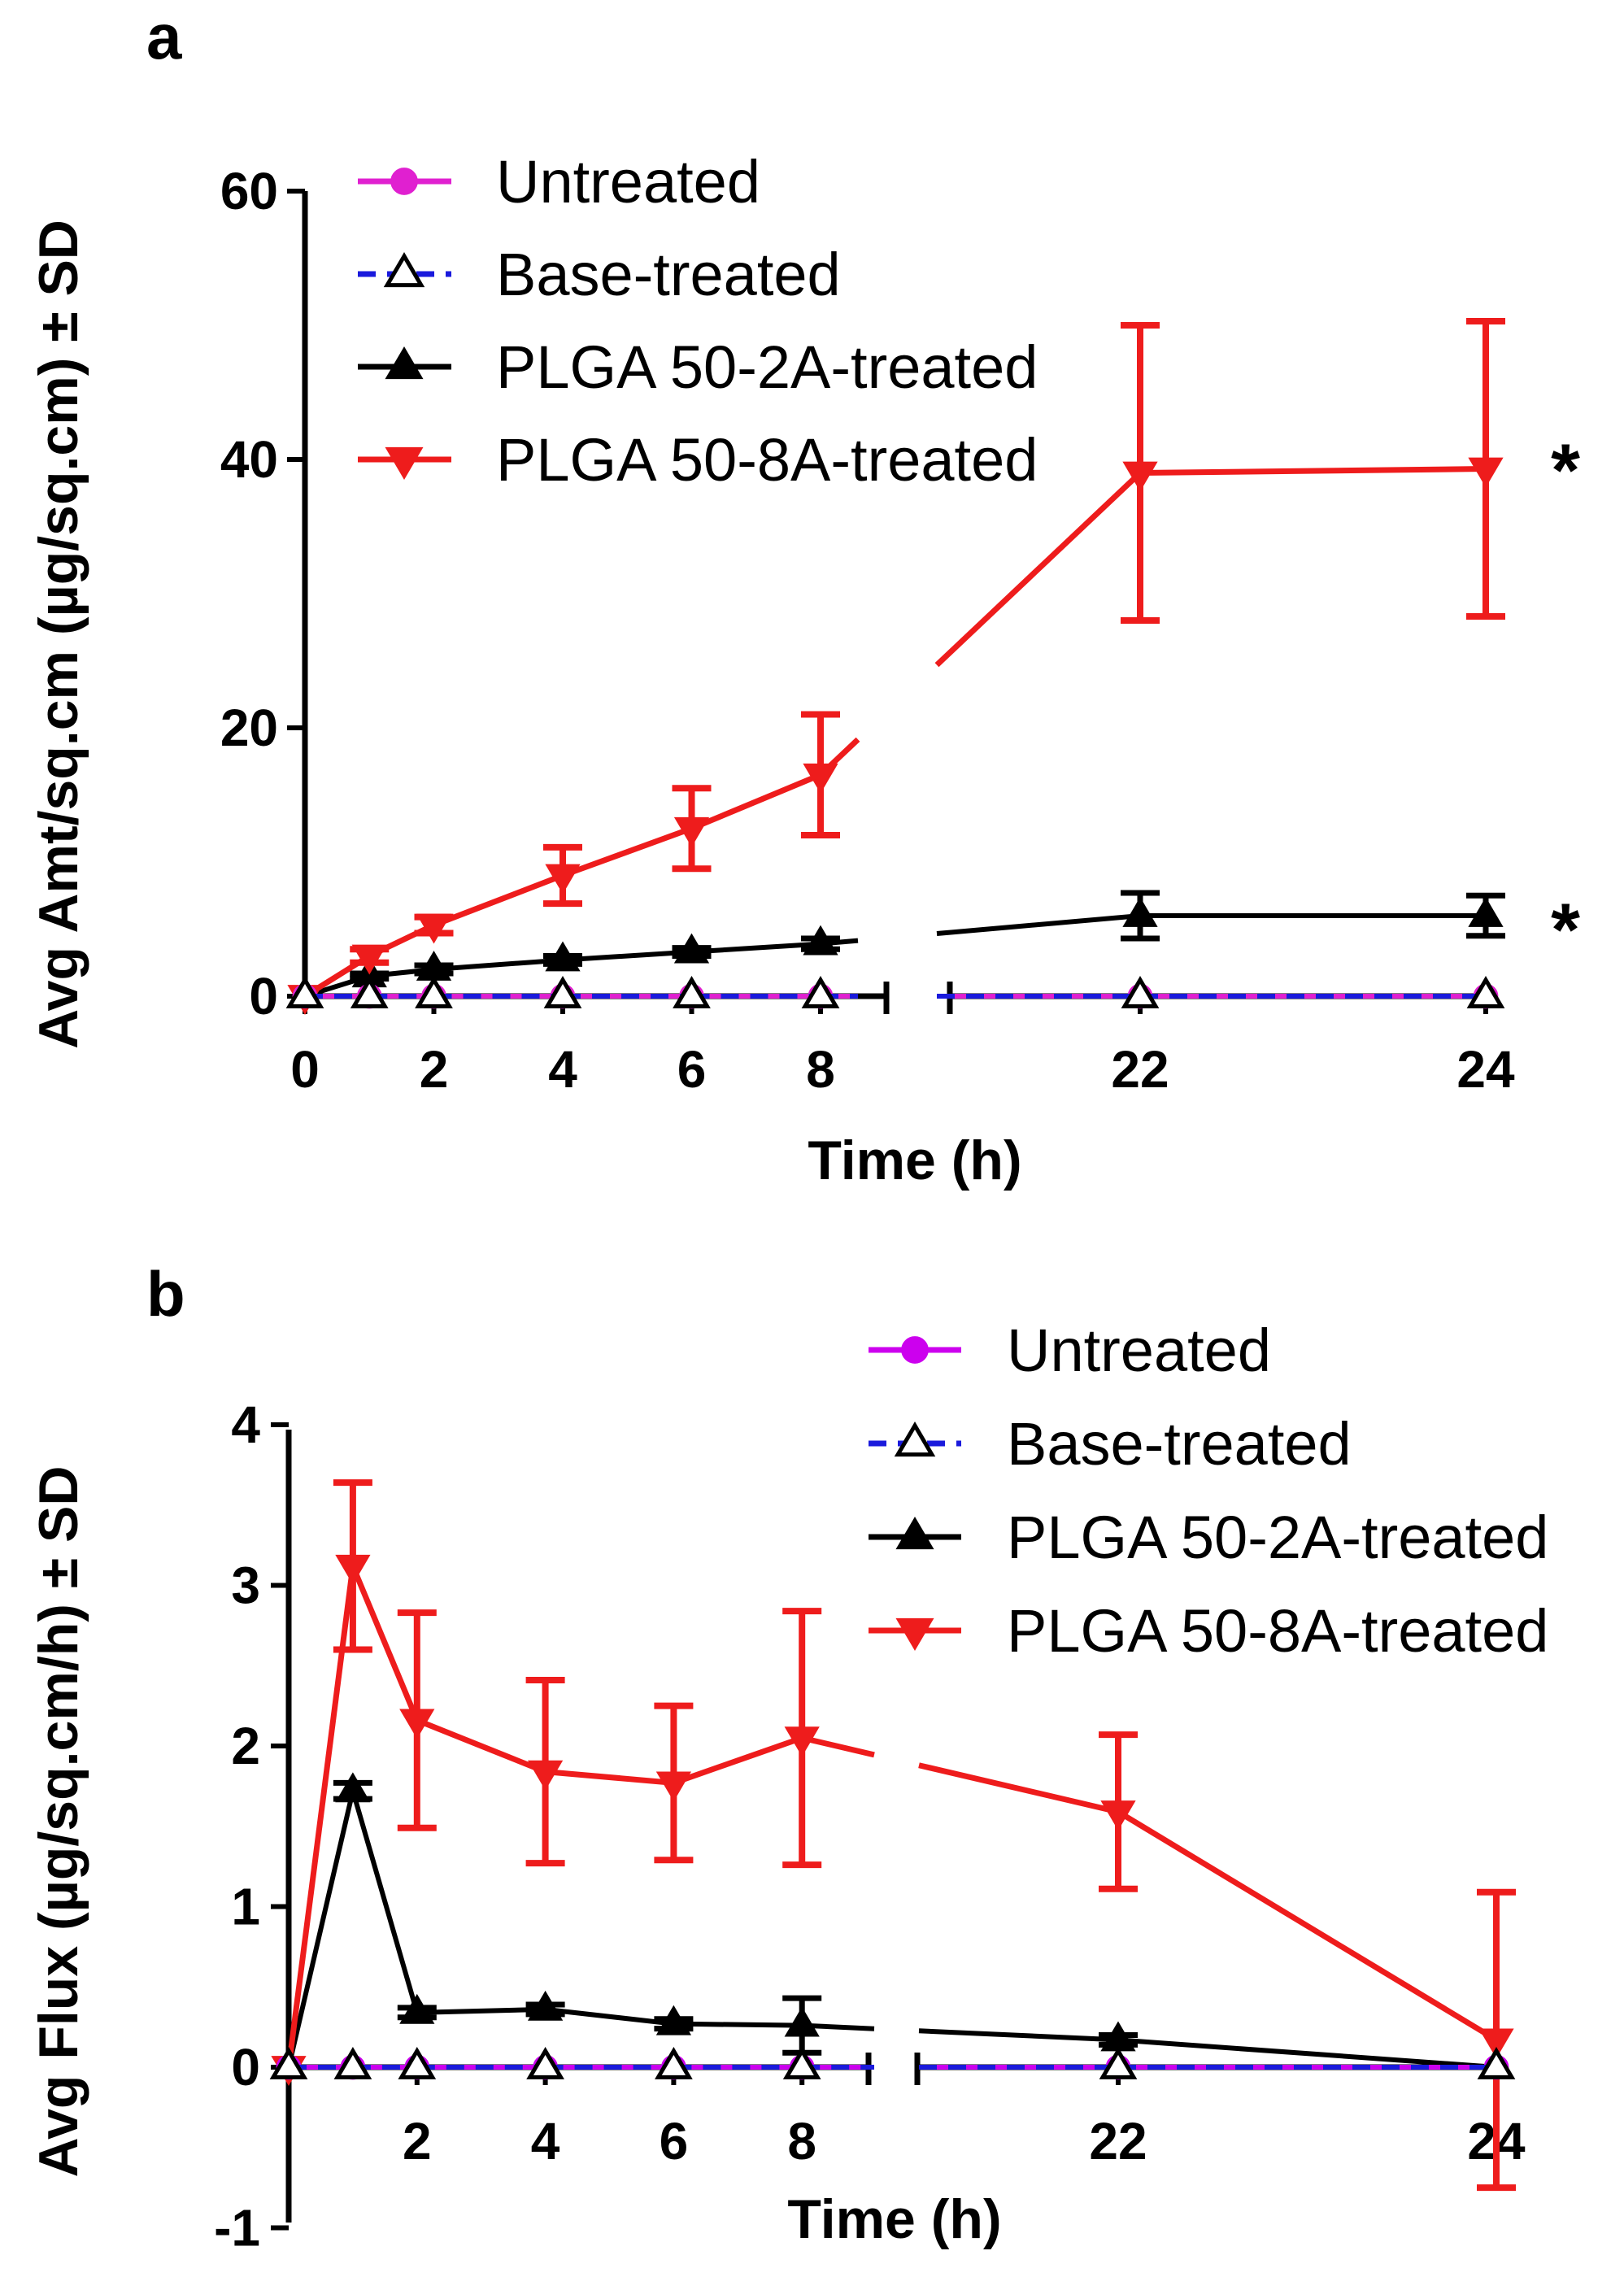 Image resolution: width=1624 pixels, height=2277 pixels. What do you see at coordinates (165, 1294) in the screenshot?
I see `panel-letter: b` at bounding box center [165, 1294].